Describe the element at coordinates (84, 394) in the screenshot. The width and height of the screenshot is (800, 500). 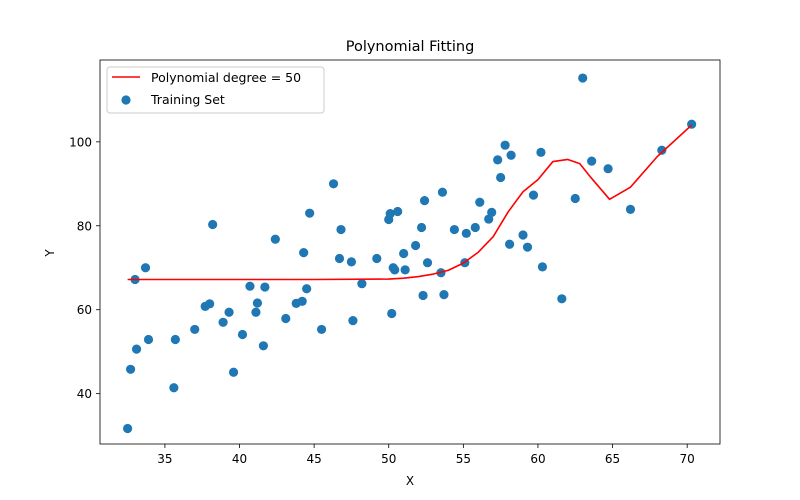
I see `y-tick-label: 40` at that location.